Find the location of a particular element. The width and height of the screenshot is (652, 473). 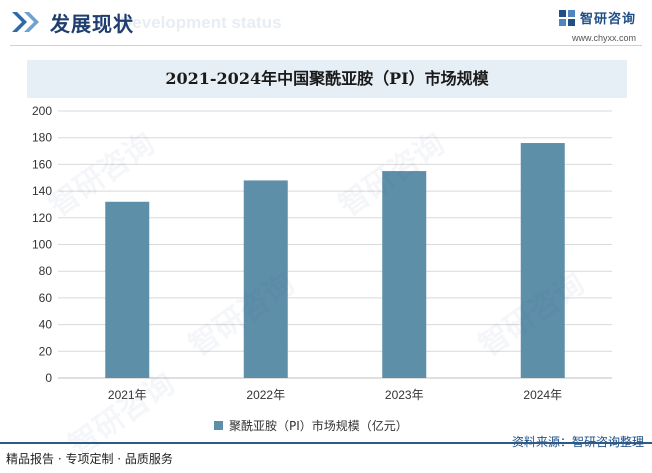

brand-logo-icon is located at coordinates (566, 17).